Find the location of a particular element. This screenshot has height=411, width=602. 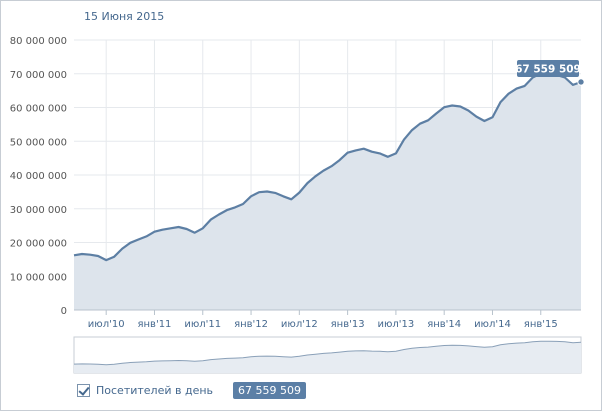

y-tick-label: 60 000 000 is located at coordinates (38, 109).